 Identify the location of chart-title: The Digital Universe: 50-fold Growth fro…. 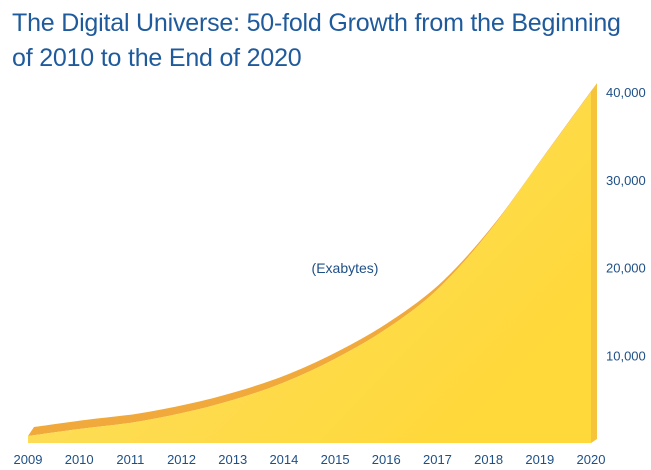
(316, 40).